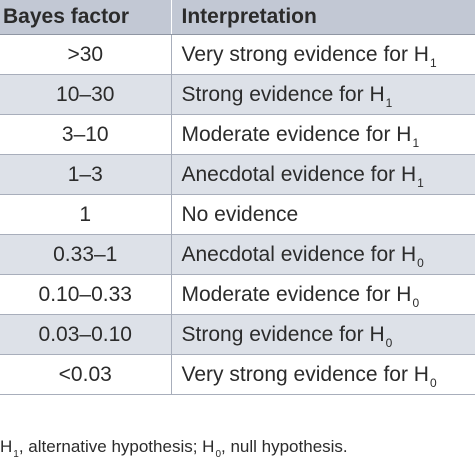 Image resolution: width=475 pixels, height=468 pixels. I want to click on bayes-factor-cell: 1, so click(86, 214).